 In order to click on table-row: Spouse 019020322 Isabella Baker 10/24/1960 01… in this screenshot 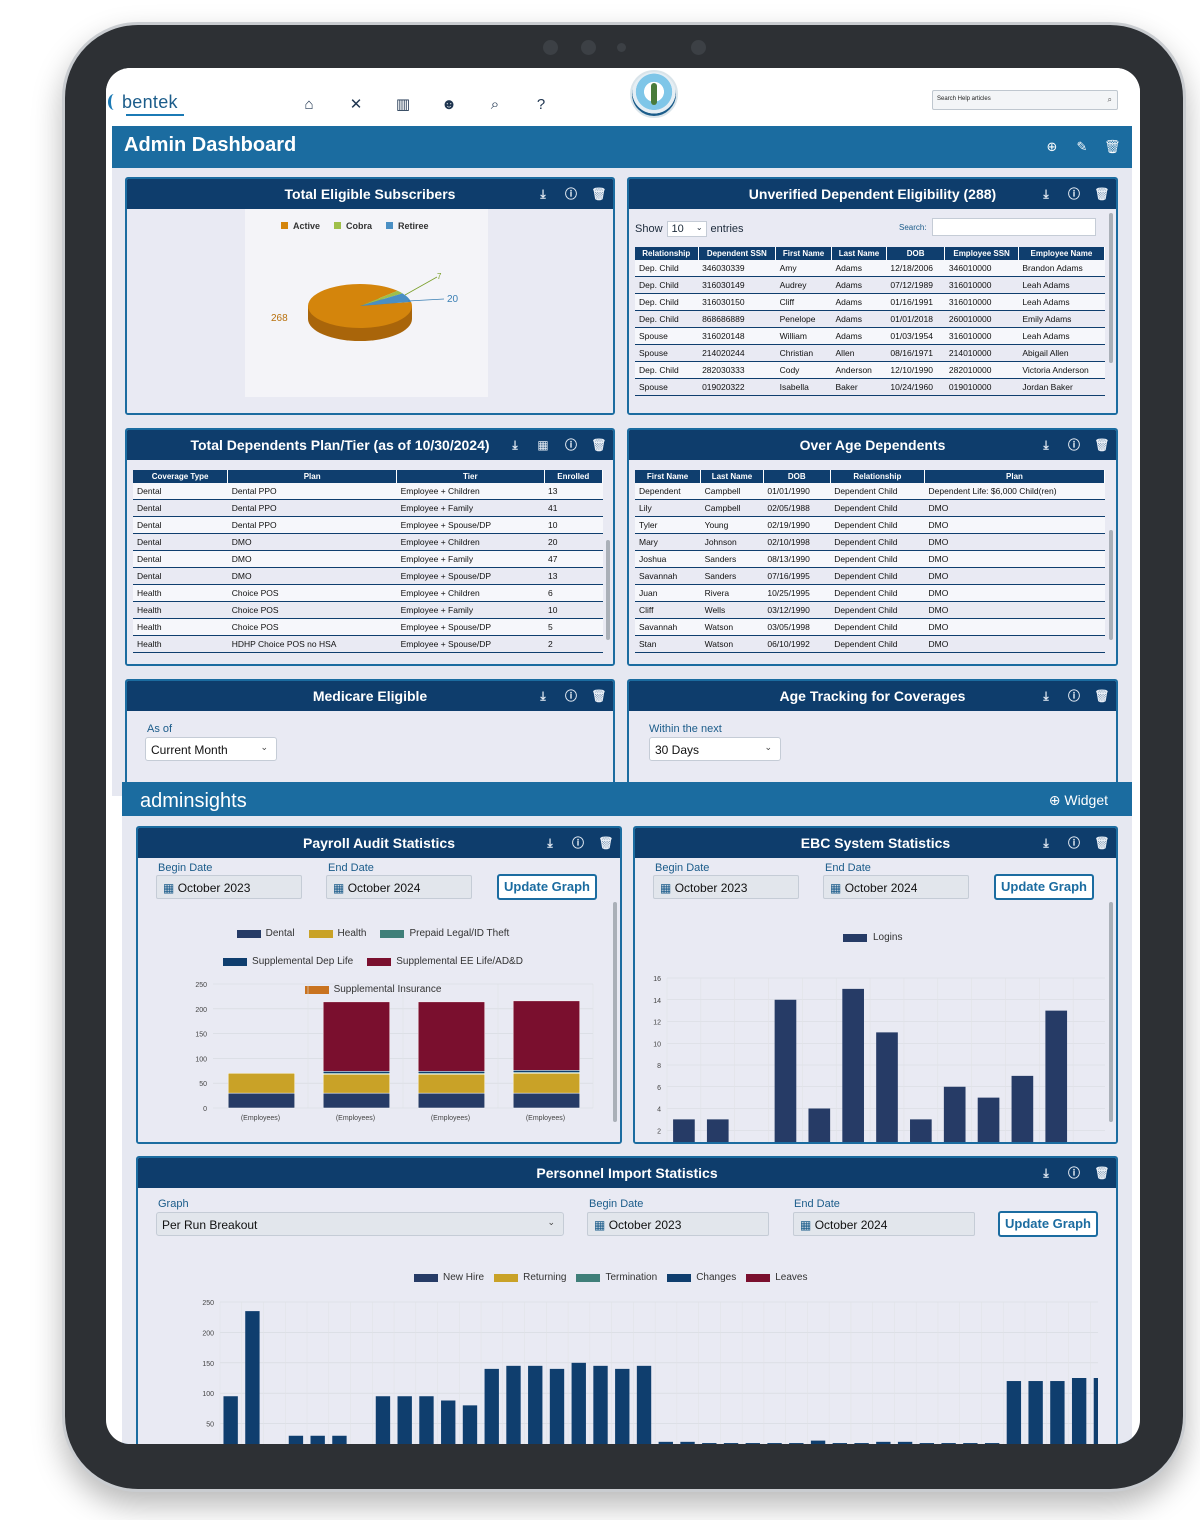, I will do `click(870, 387)`.